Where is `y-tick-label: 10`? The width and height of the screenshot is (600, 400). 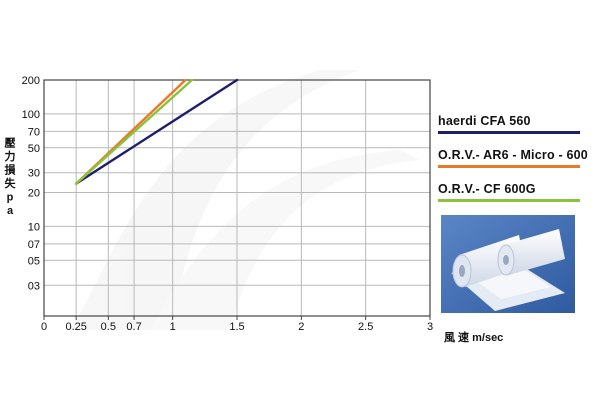 y-tick-label: 10 is located at coordinates (34, 227).